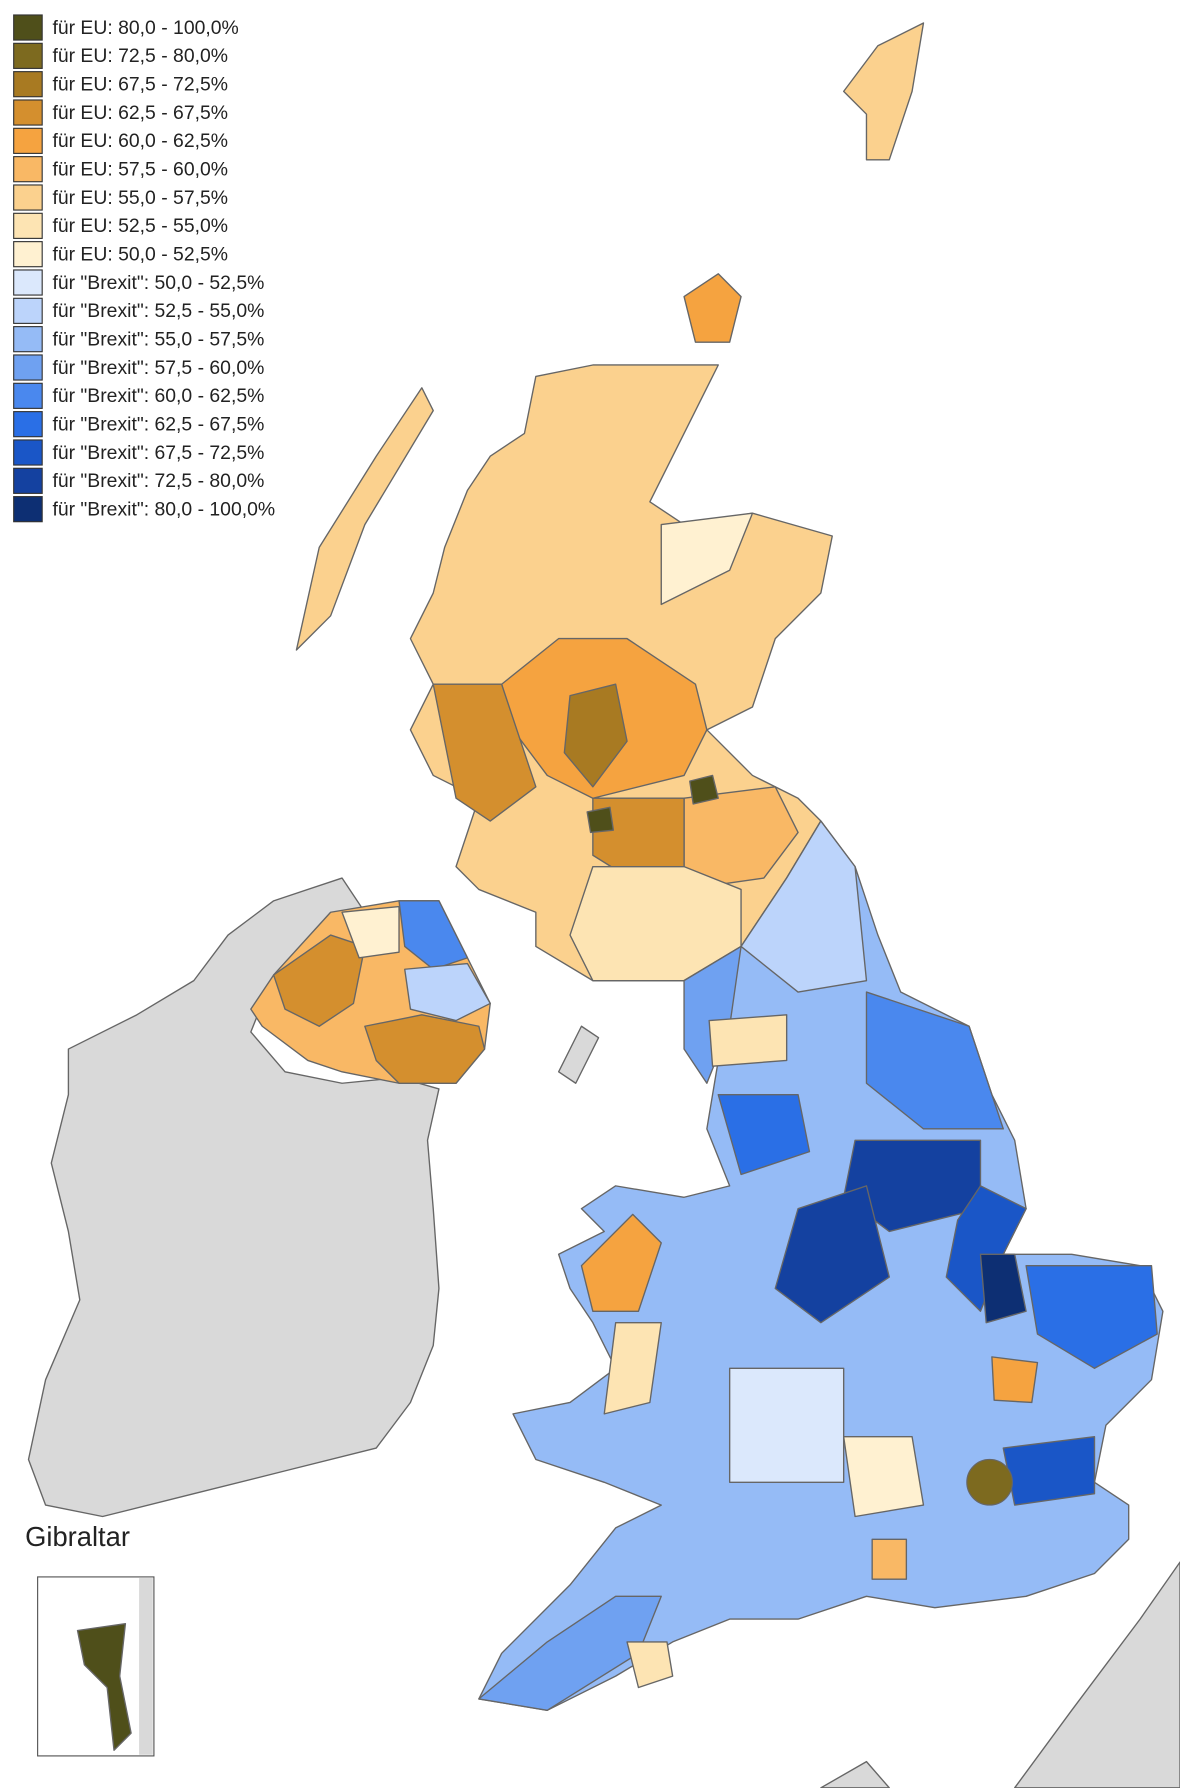 This screenshot has height=1788, width=1180. I want to click on legend-label: für "Brexit": 60,0 - 62,5%, so click(158, 396).